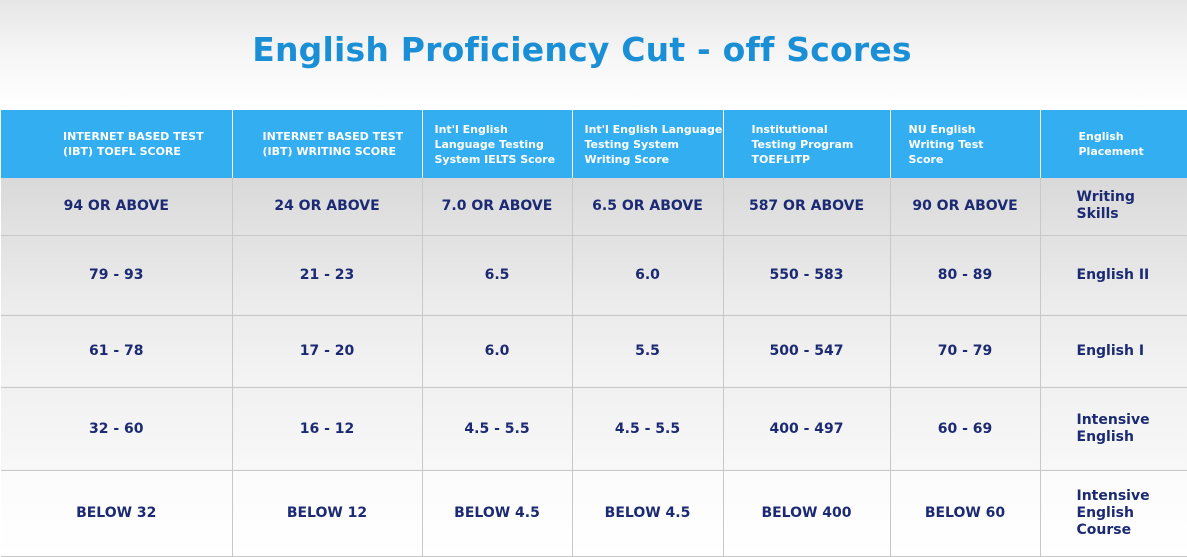 This screenshot has height=557, width=1187. Describe the element at coordinates (117, 351) in the screenshot. I see `table-cell: 61 - 78` at that location.